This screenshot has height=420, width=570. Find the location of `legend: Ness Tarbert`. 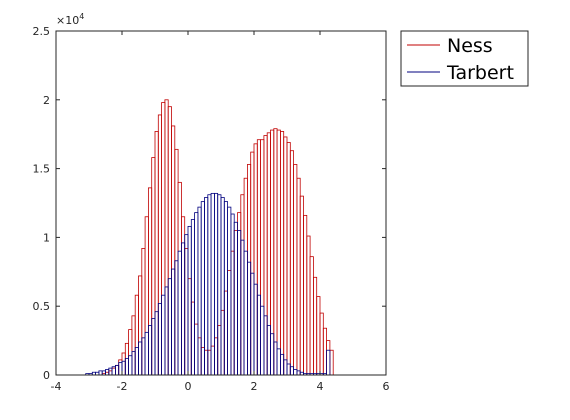

legend: Ness Tarbert is located at coordinates (464, 58).